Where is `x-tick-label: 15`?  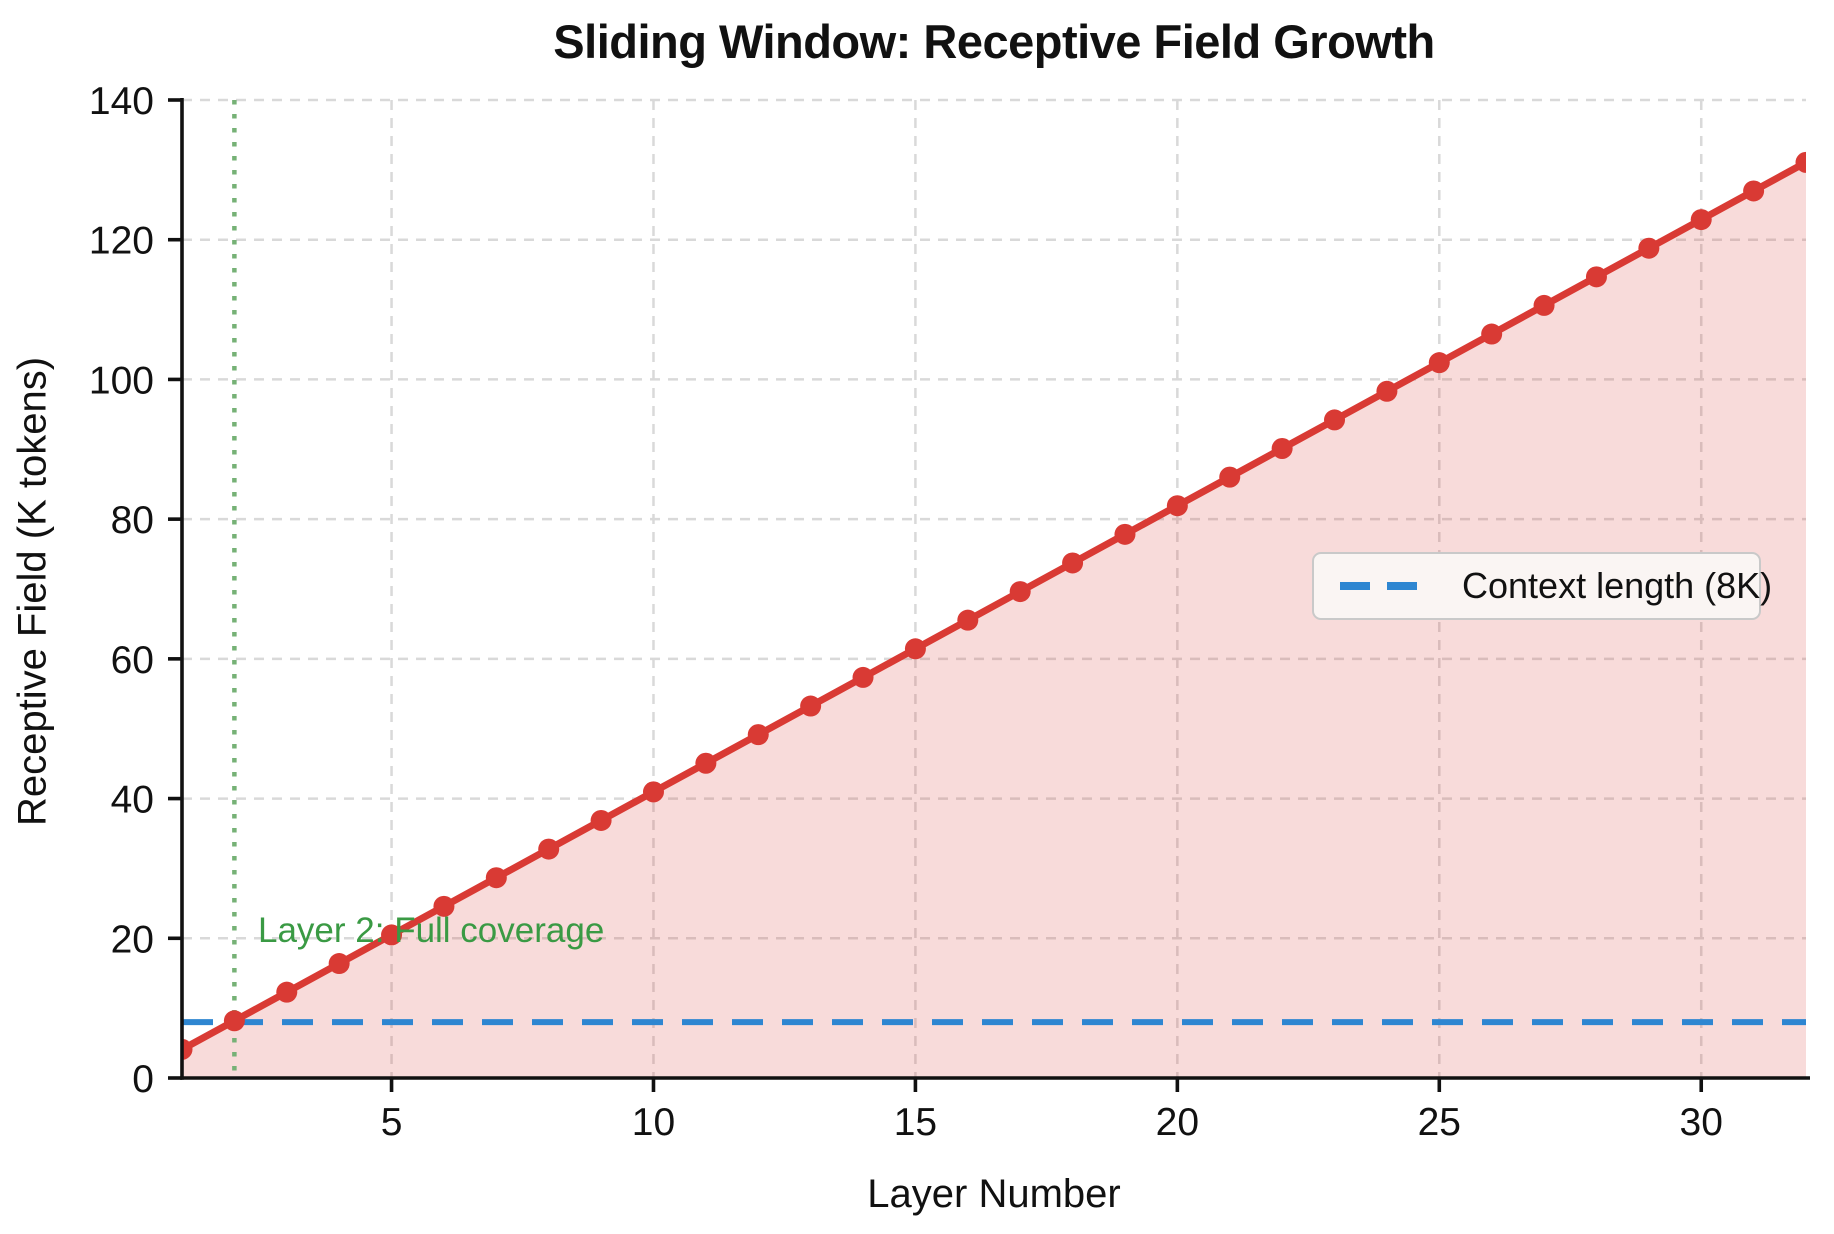
x-tick-label: 15 is located at coordinates (915, 1122).